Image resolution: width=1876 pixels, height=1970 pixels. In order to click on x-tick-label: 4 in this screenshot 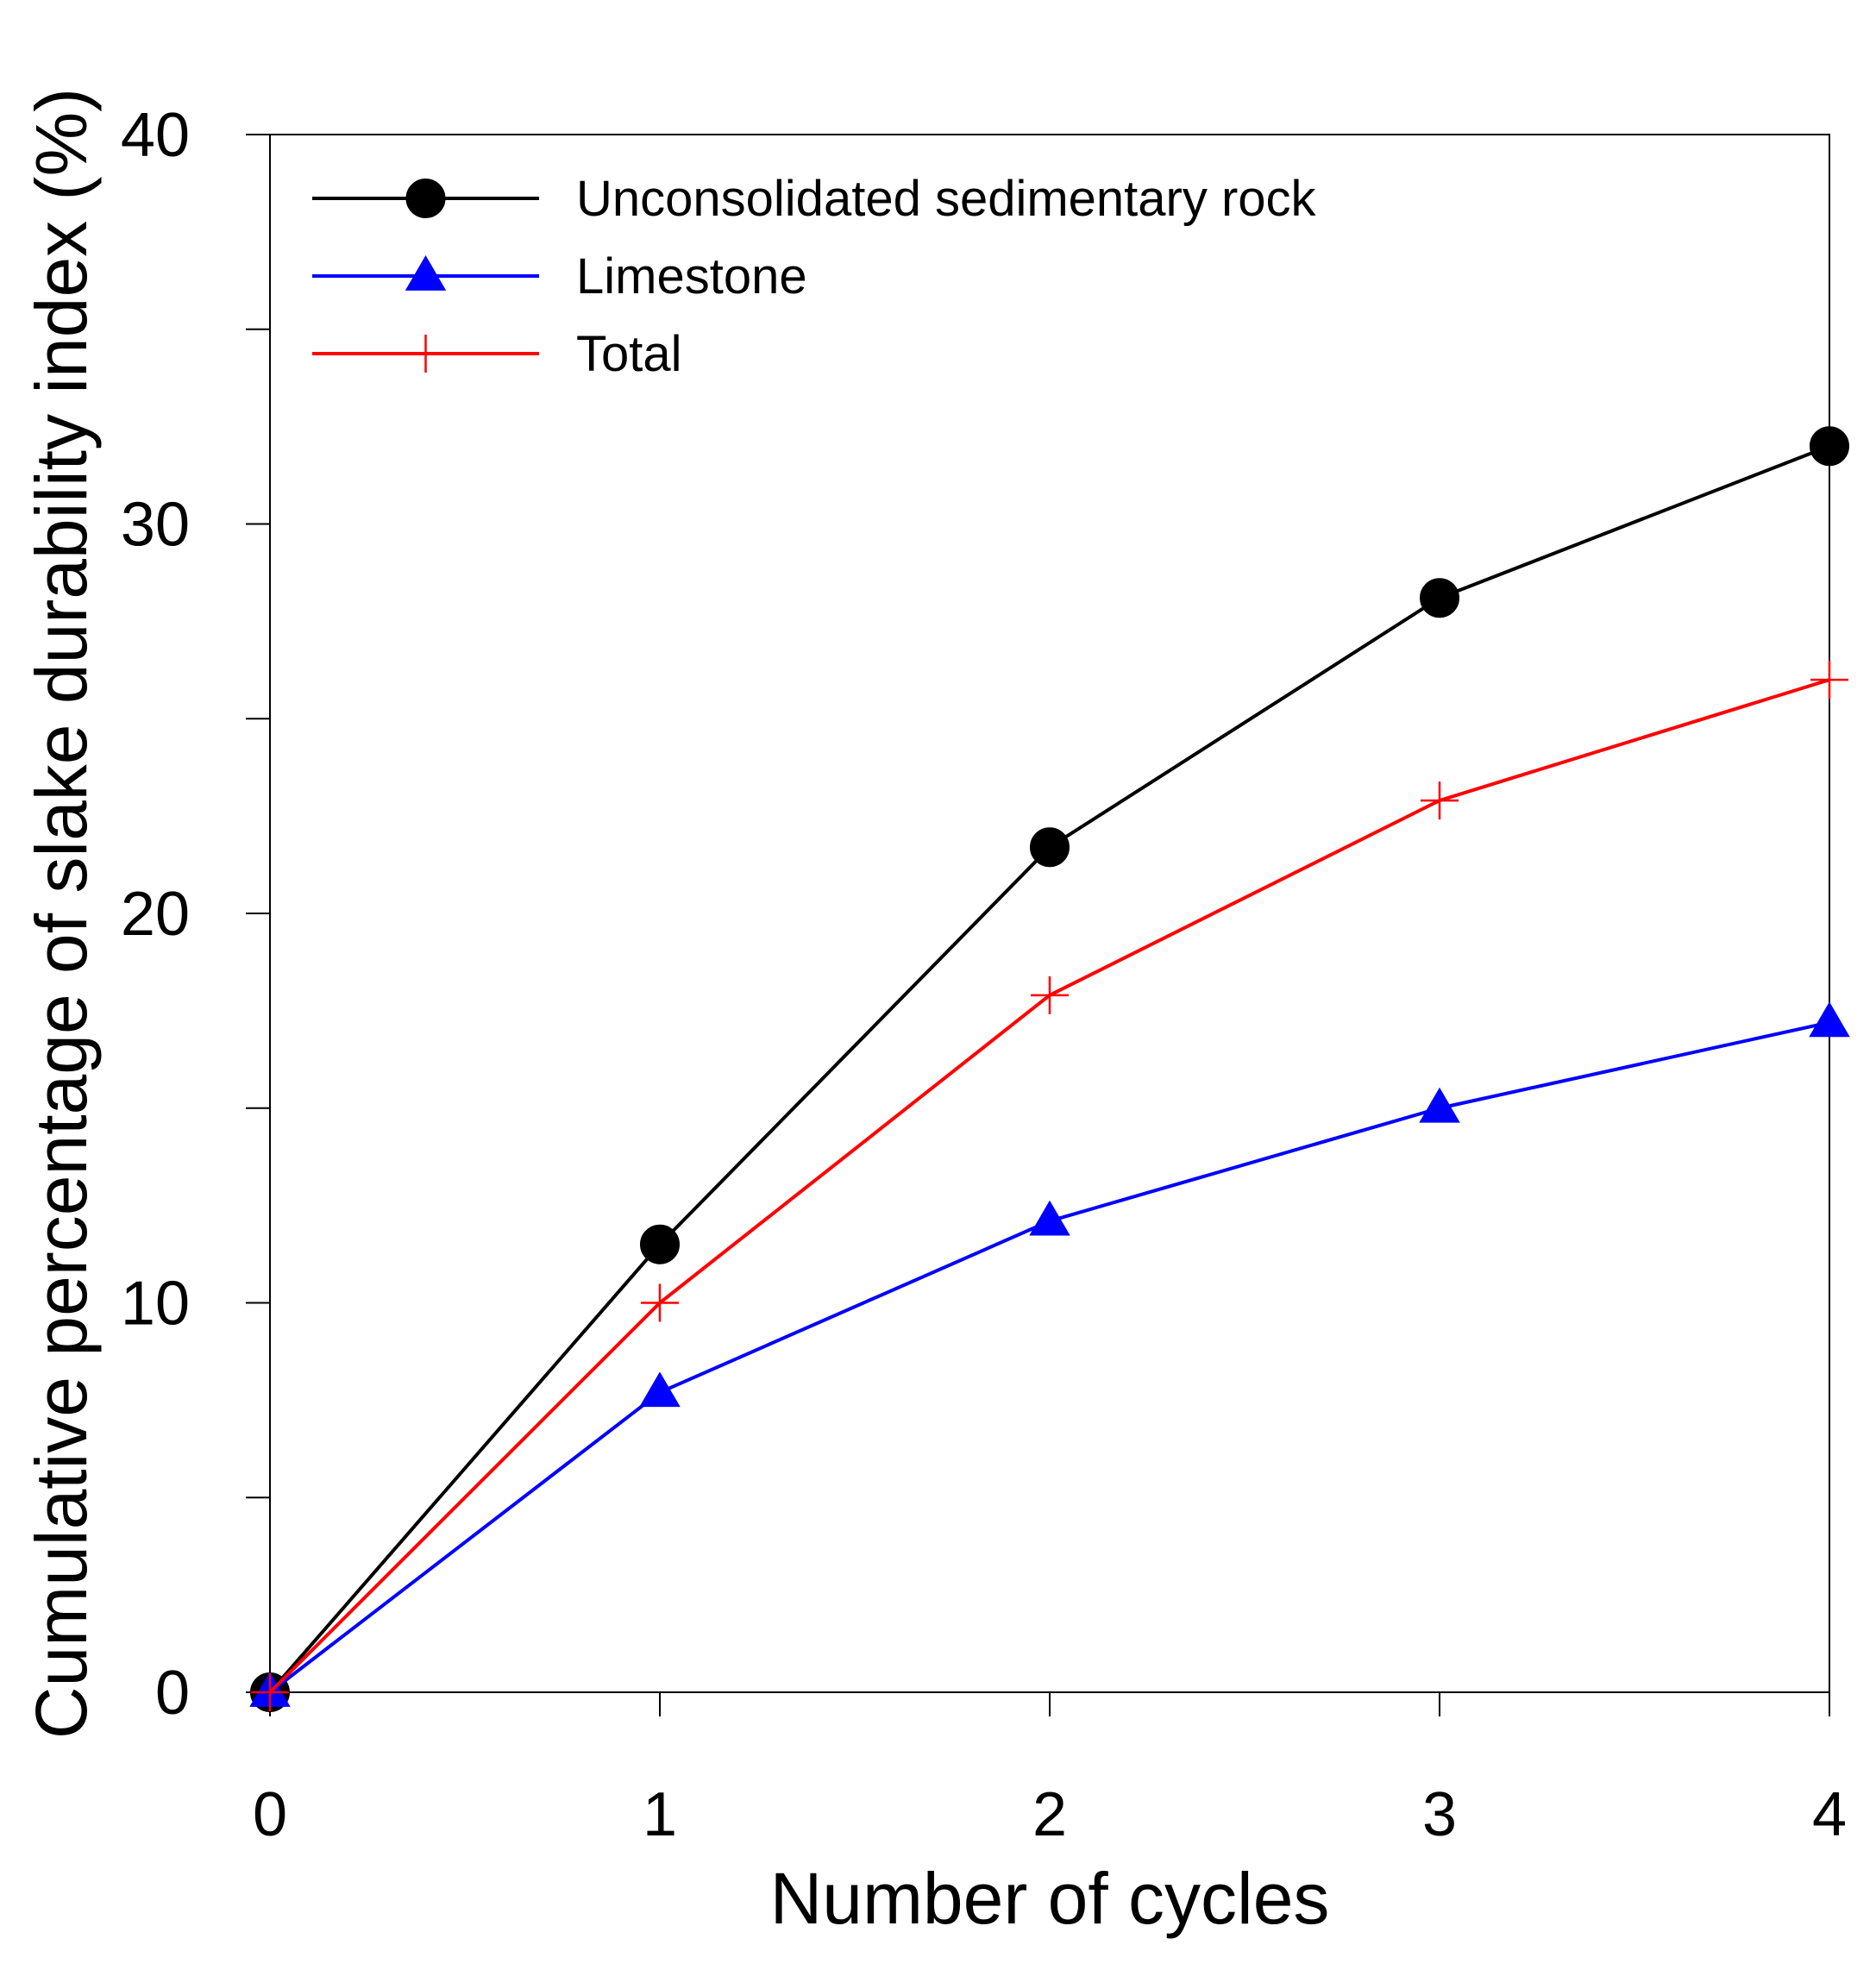, I will do `click(1830, 1814)`.